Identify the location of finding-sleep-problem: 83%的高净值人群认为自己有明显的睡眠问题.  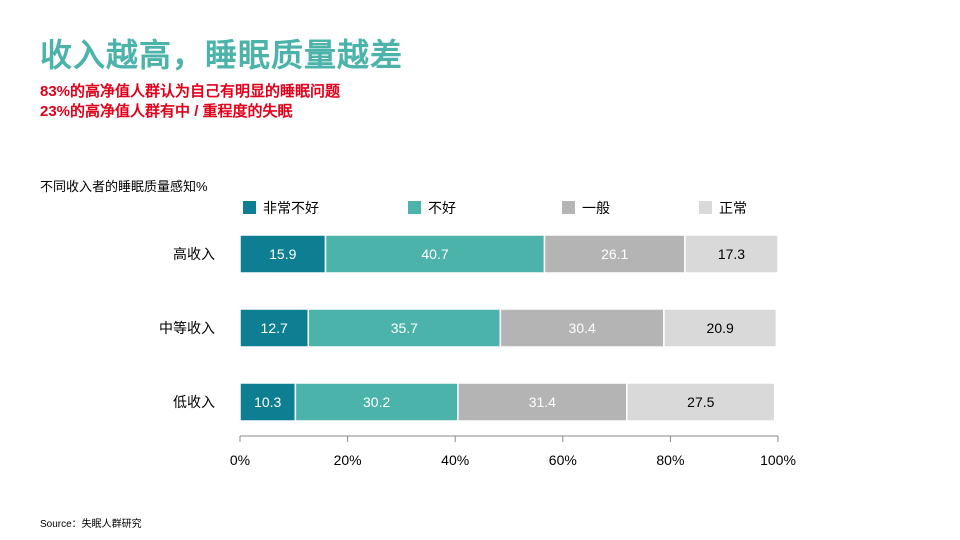
(190, 91).